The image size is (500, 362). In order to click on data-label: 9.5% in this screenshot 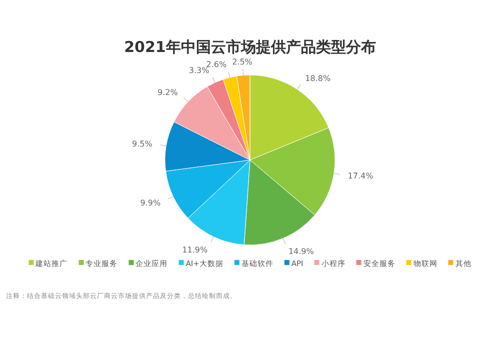, I will do `click(142, 144)`.